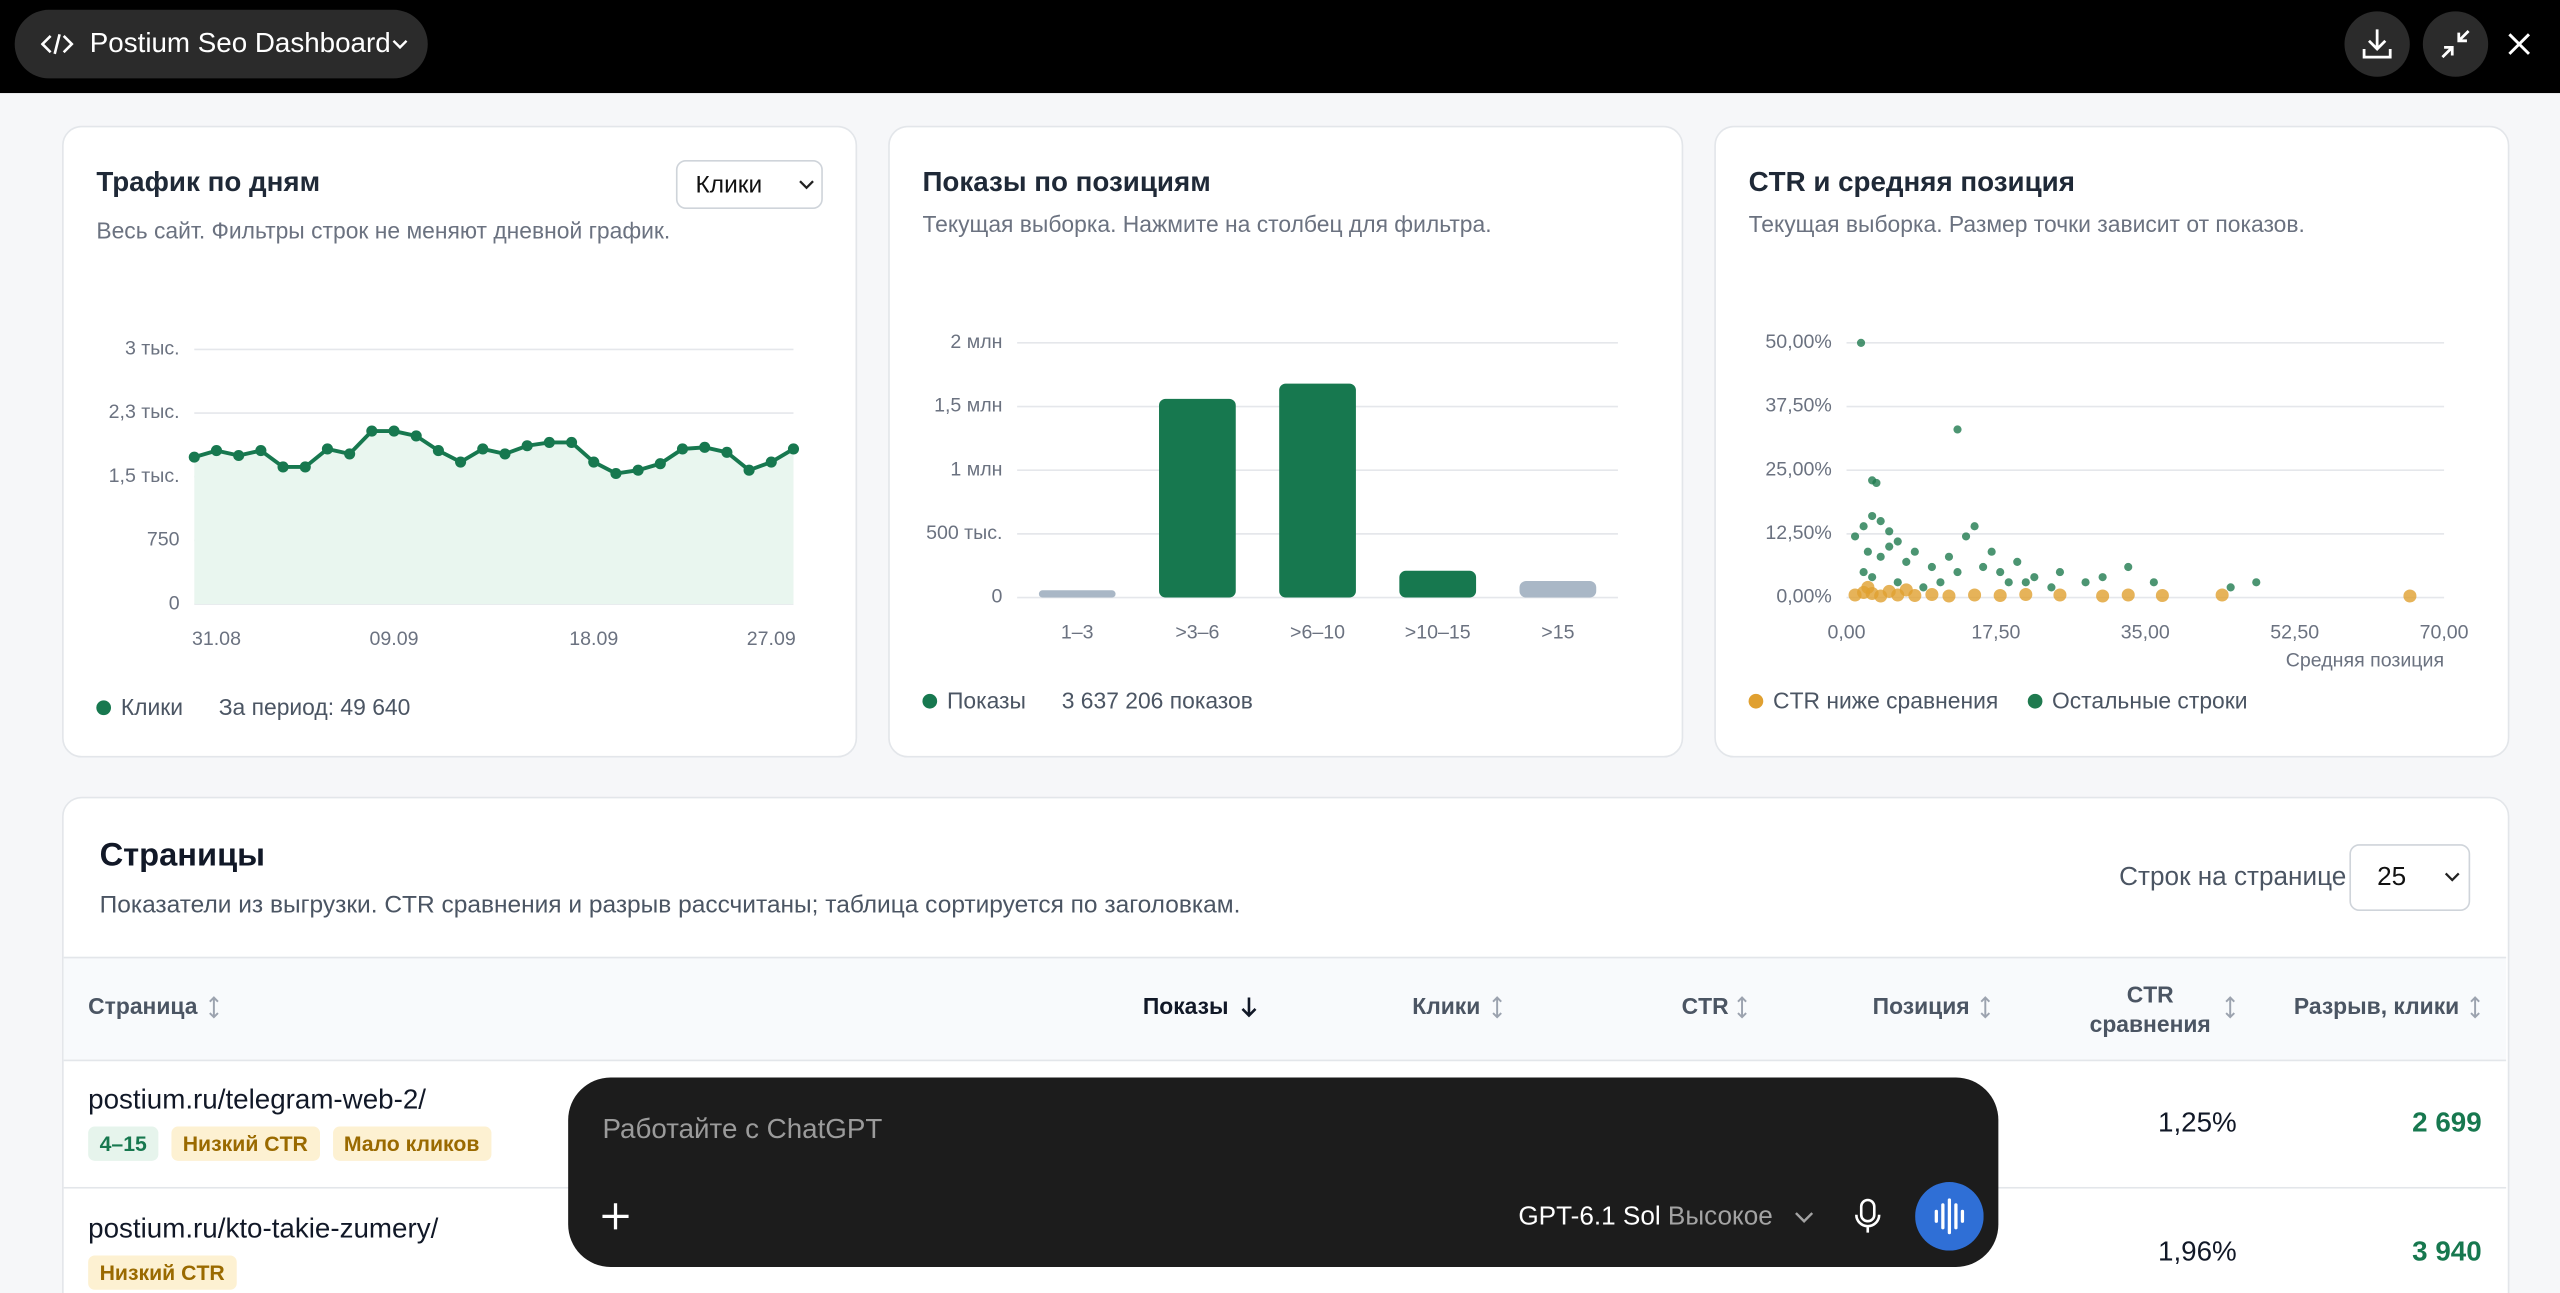  Describe the element at coordinates (1921, 1005) in the screenshot. I see `column-header: Позиция` at that location.